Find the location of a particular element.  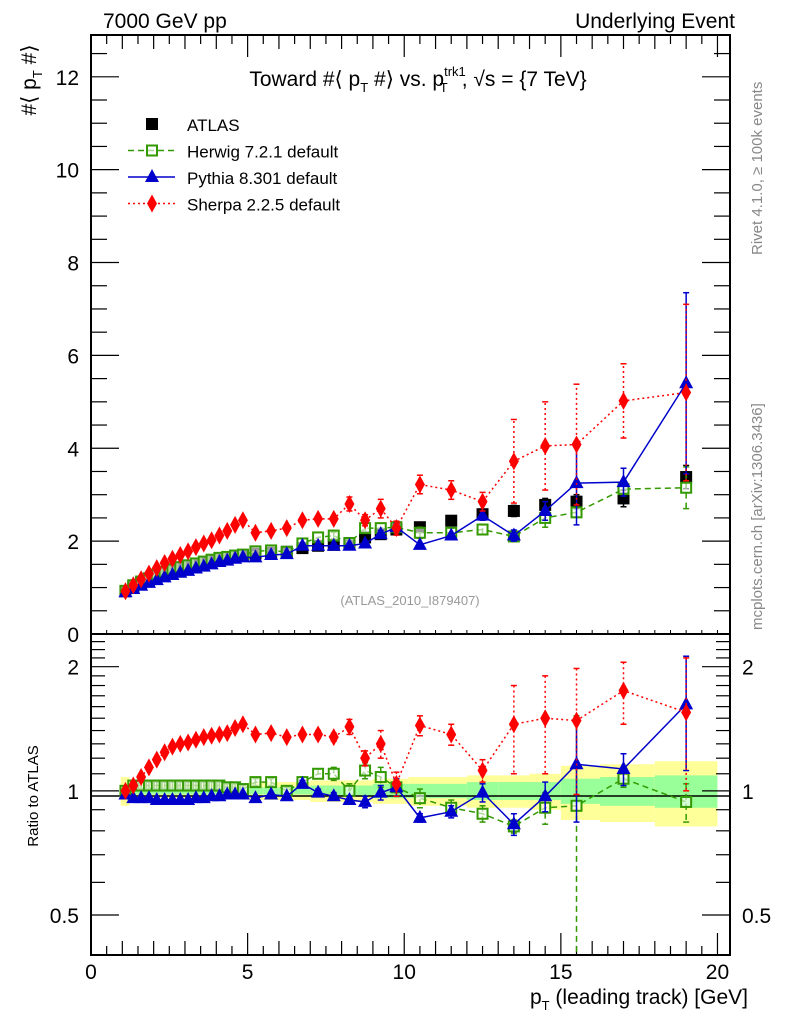

x-tick-label: 10 is located at coordinates (404, 972).